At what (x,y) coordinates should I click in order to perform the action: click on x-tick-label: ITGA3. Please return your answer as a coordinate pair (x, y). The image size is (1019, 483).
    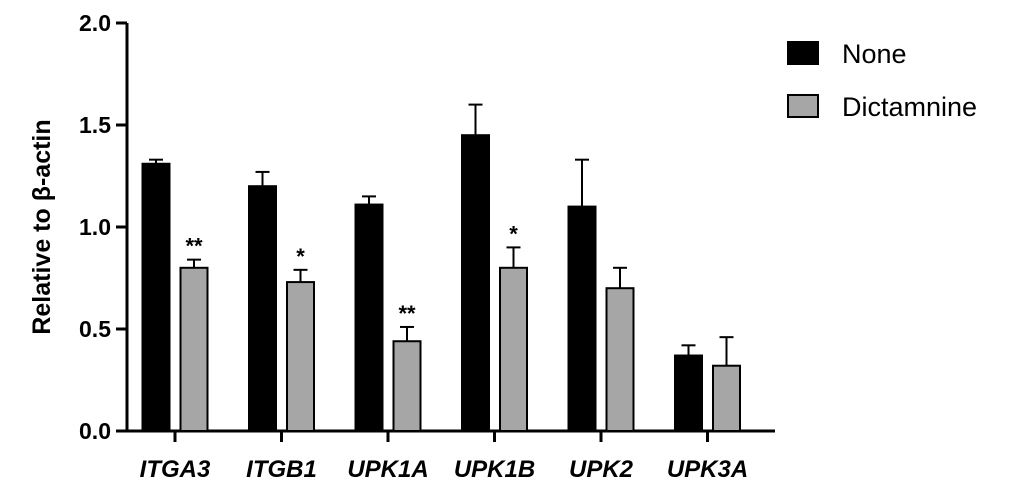
    Looking at the image, I should click on (175, 469).